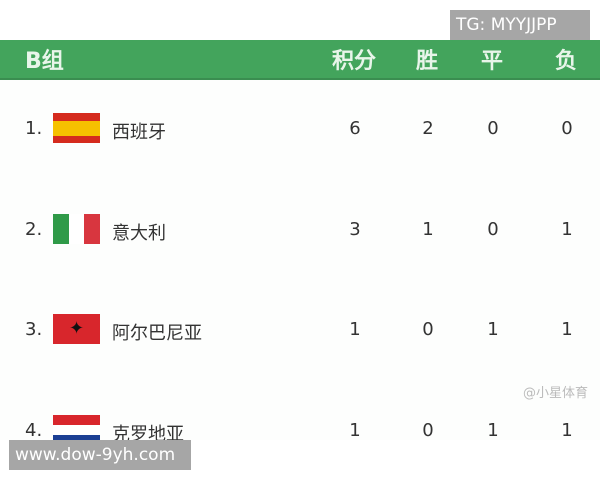  What do you see at coordinates (300, 231) in the screenshot?
I see `table-row: 2. 意大利 3 1 0 1` at bounding box center [300, 231].